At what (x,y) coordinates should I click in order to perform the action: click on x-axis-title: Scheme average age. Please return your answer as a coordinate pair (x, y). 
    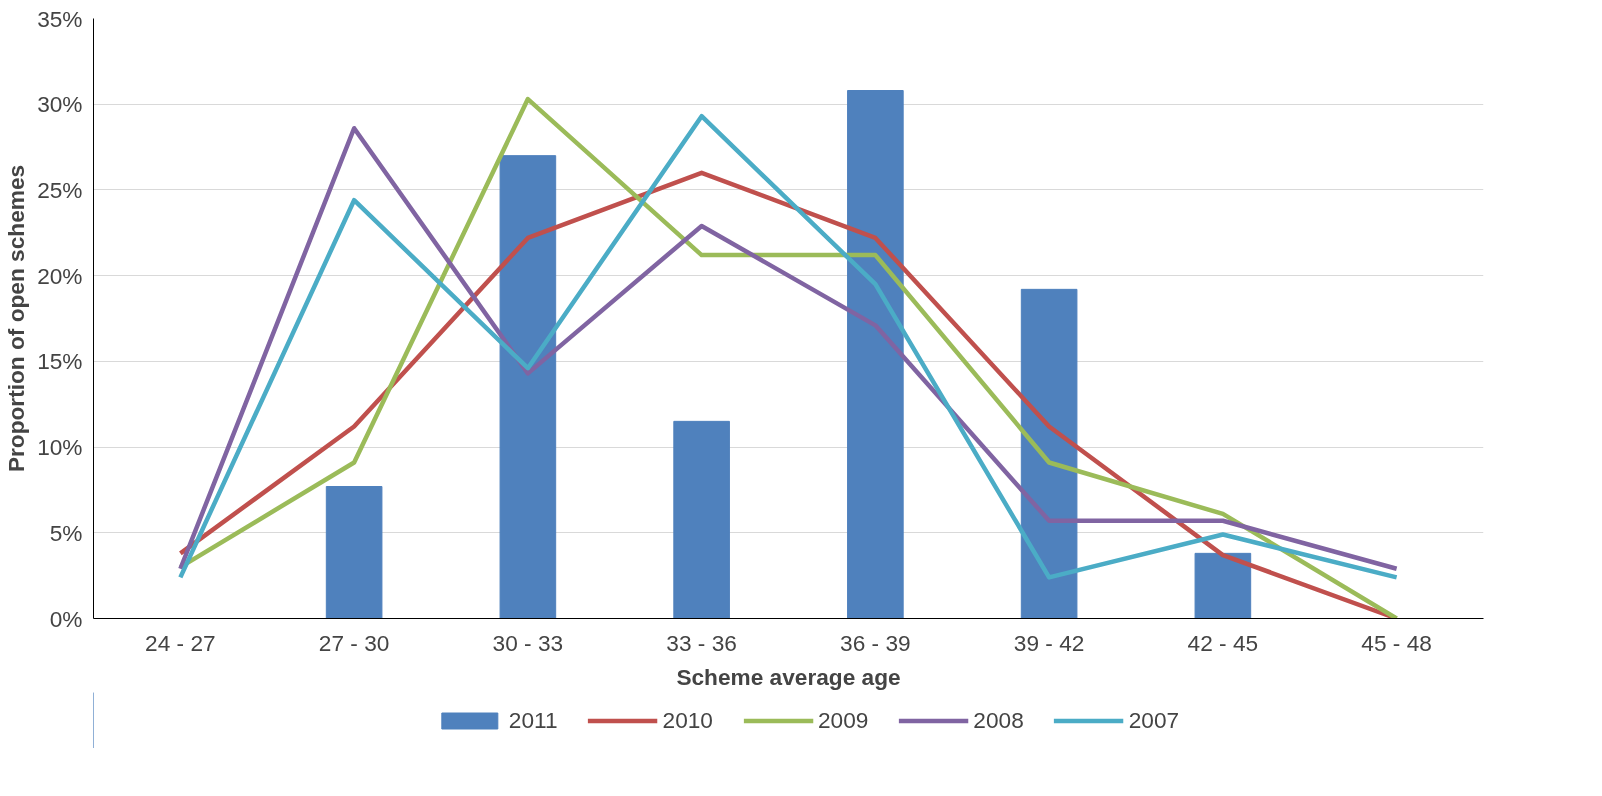
    Looking at the image, I should click on (788, 676).